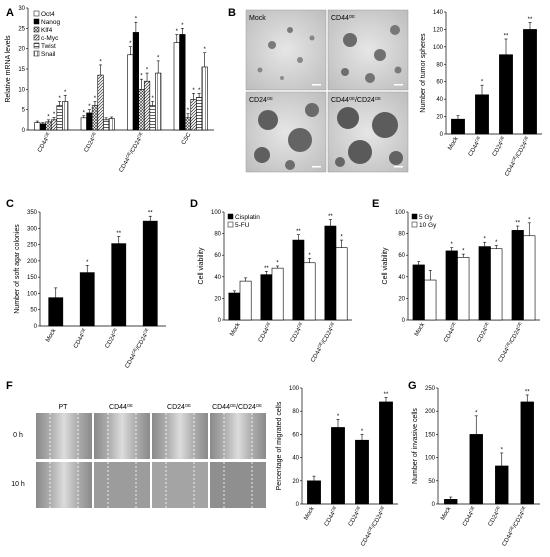 Image resolution: width=550 pixels, height=557 pixels. Describe the element at coordinates (469, 516) in the screenshot. I see `chart-g-category-label: CD44OE` at that location.